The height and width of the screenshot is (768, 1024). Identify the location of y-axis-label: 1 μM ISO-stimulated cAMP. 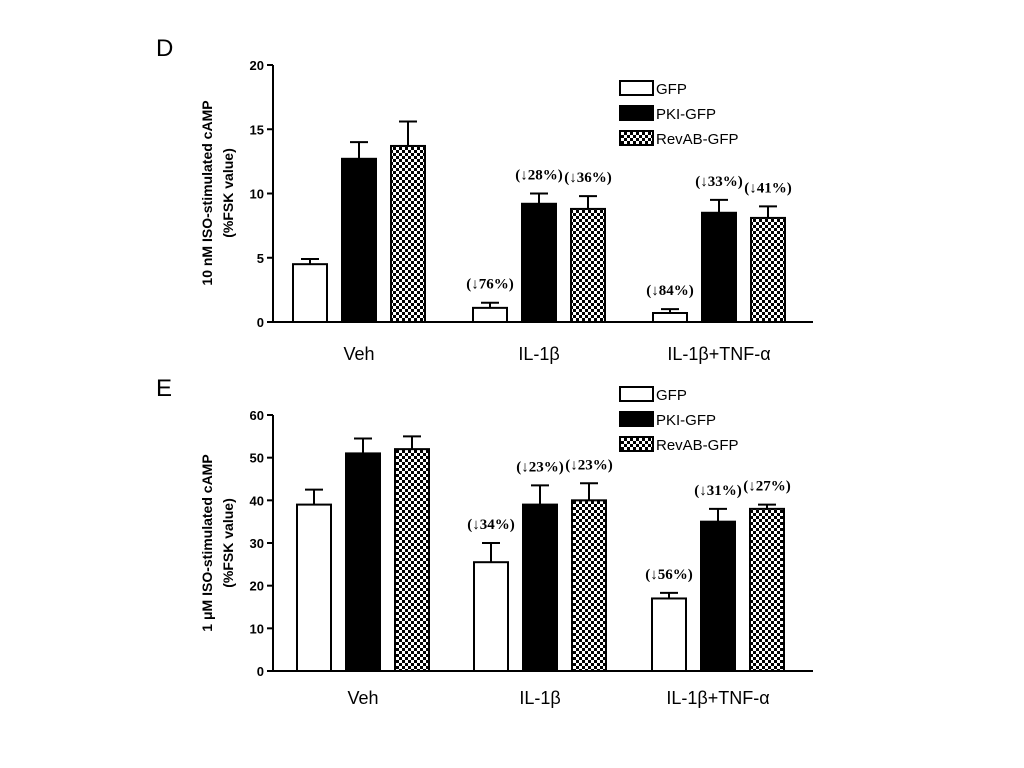
(207, 542).